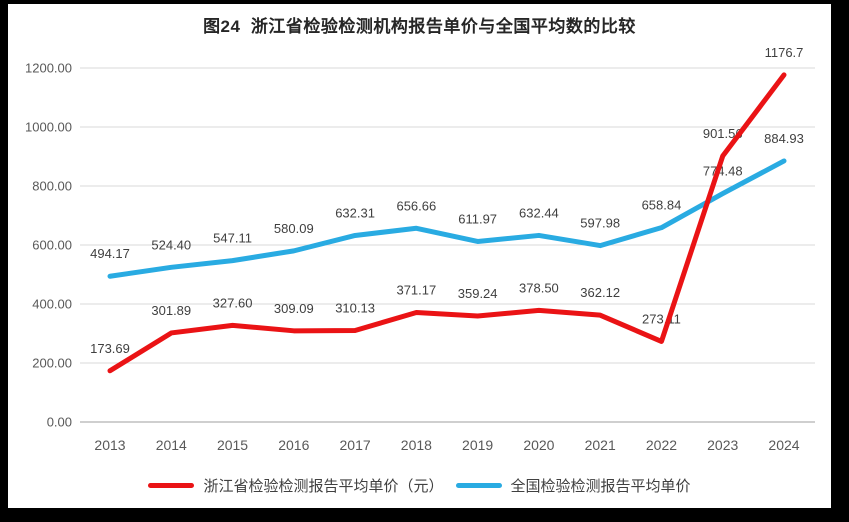 The height and width of the screenshot is (522, 849). What do you see at coordinates (355, 212) in the screenshot?
I see `data-label-national: 632.31` at bounding box center [355, 212].